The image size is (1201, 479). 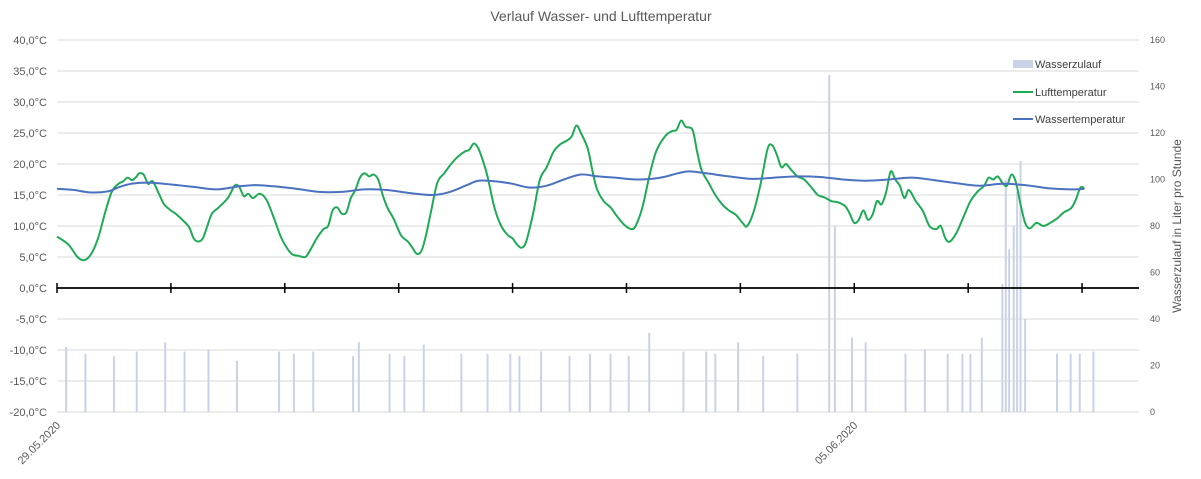 What do you see at coordinates (30, 165) in the screenshot?
I see `y-tick-label: 20,0°C` at bounding box center [30, 165].